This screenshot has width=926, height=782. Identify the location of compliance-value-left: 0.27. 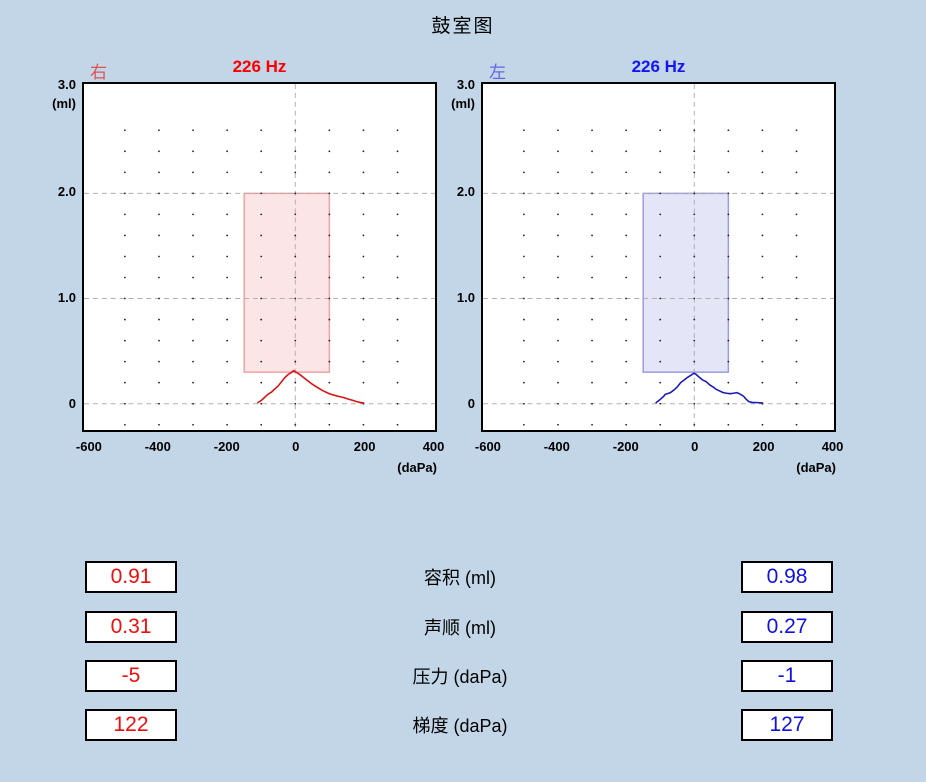
(787, 627).